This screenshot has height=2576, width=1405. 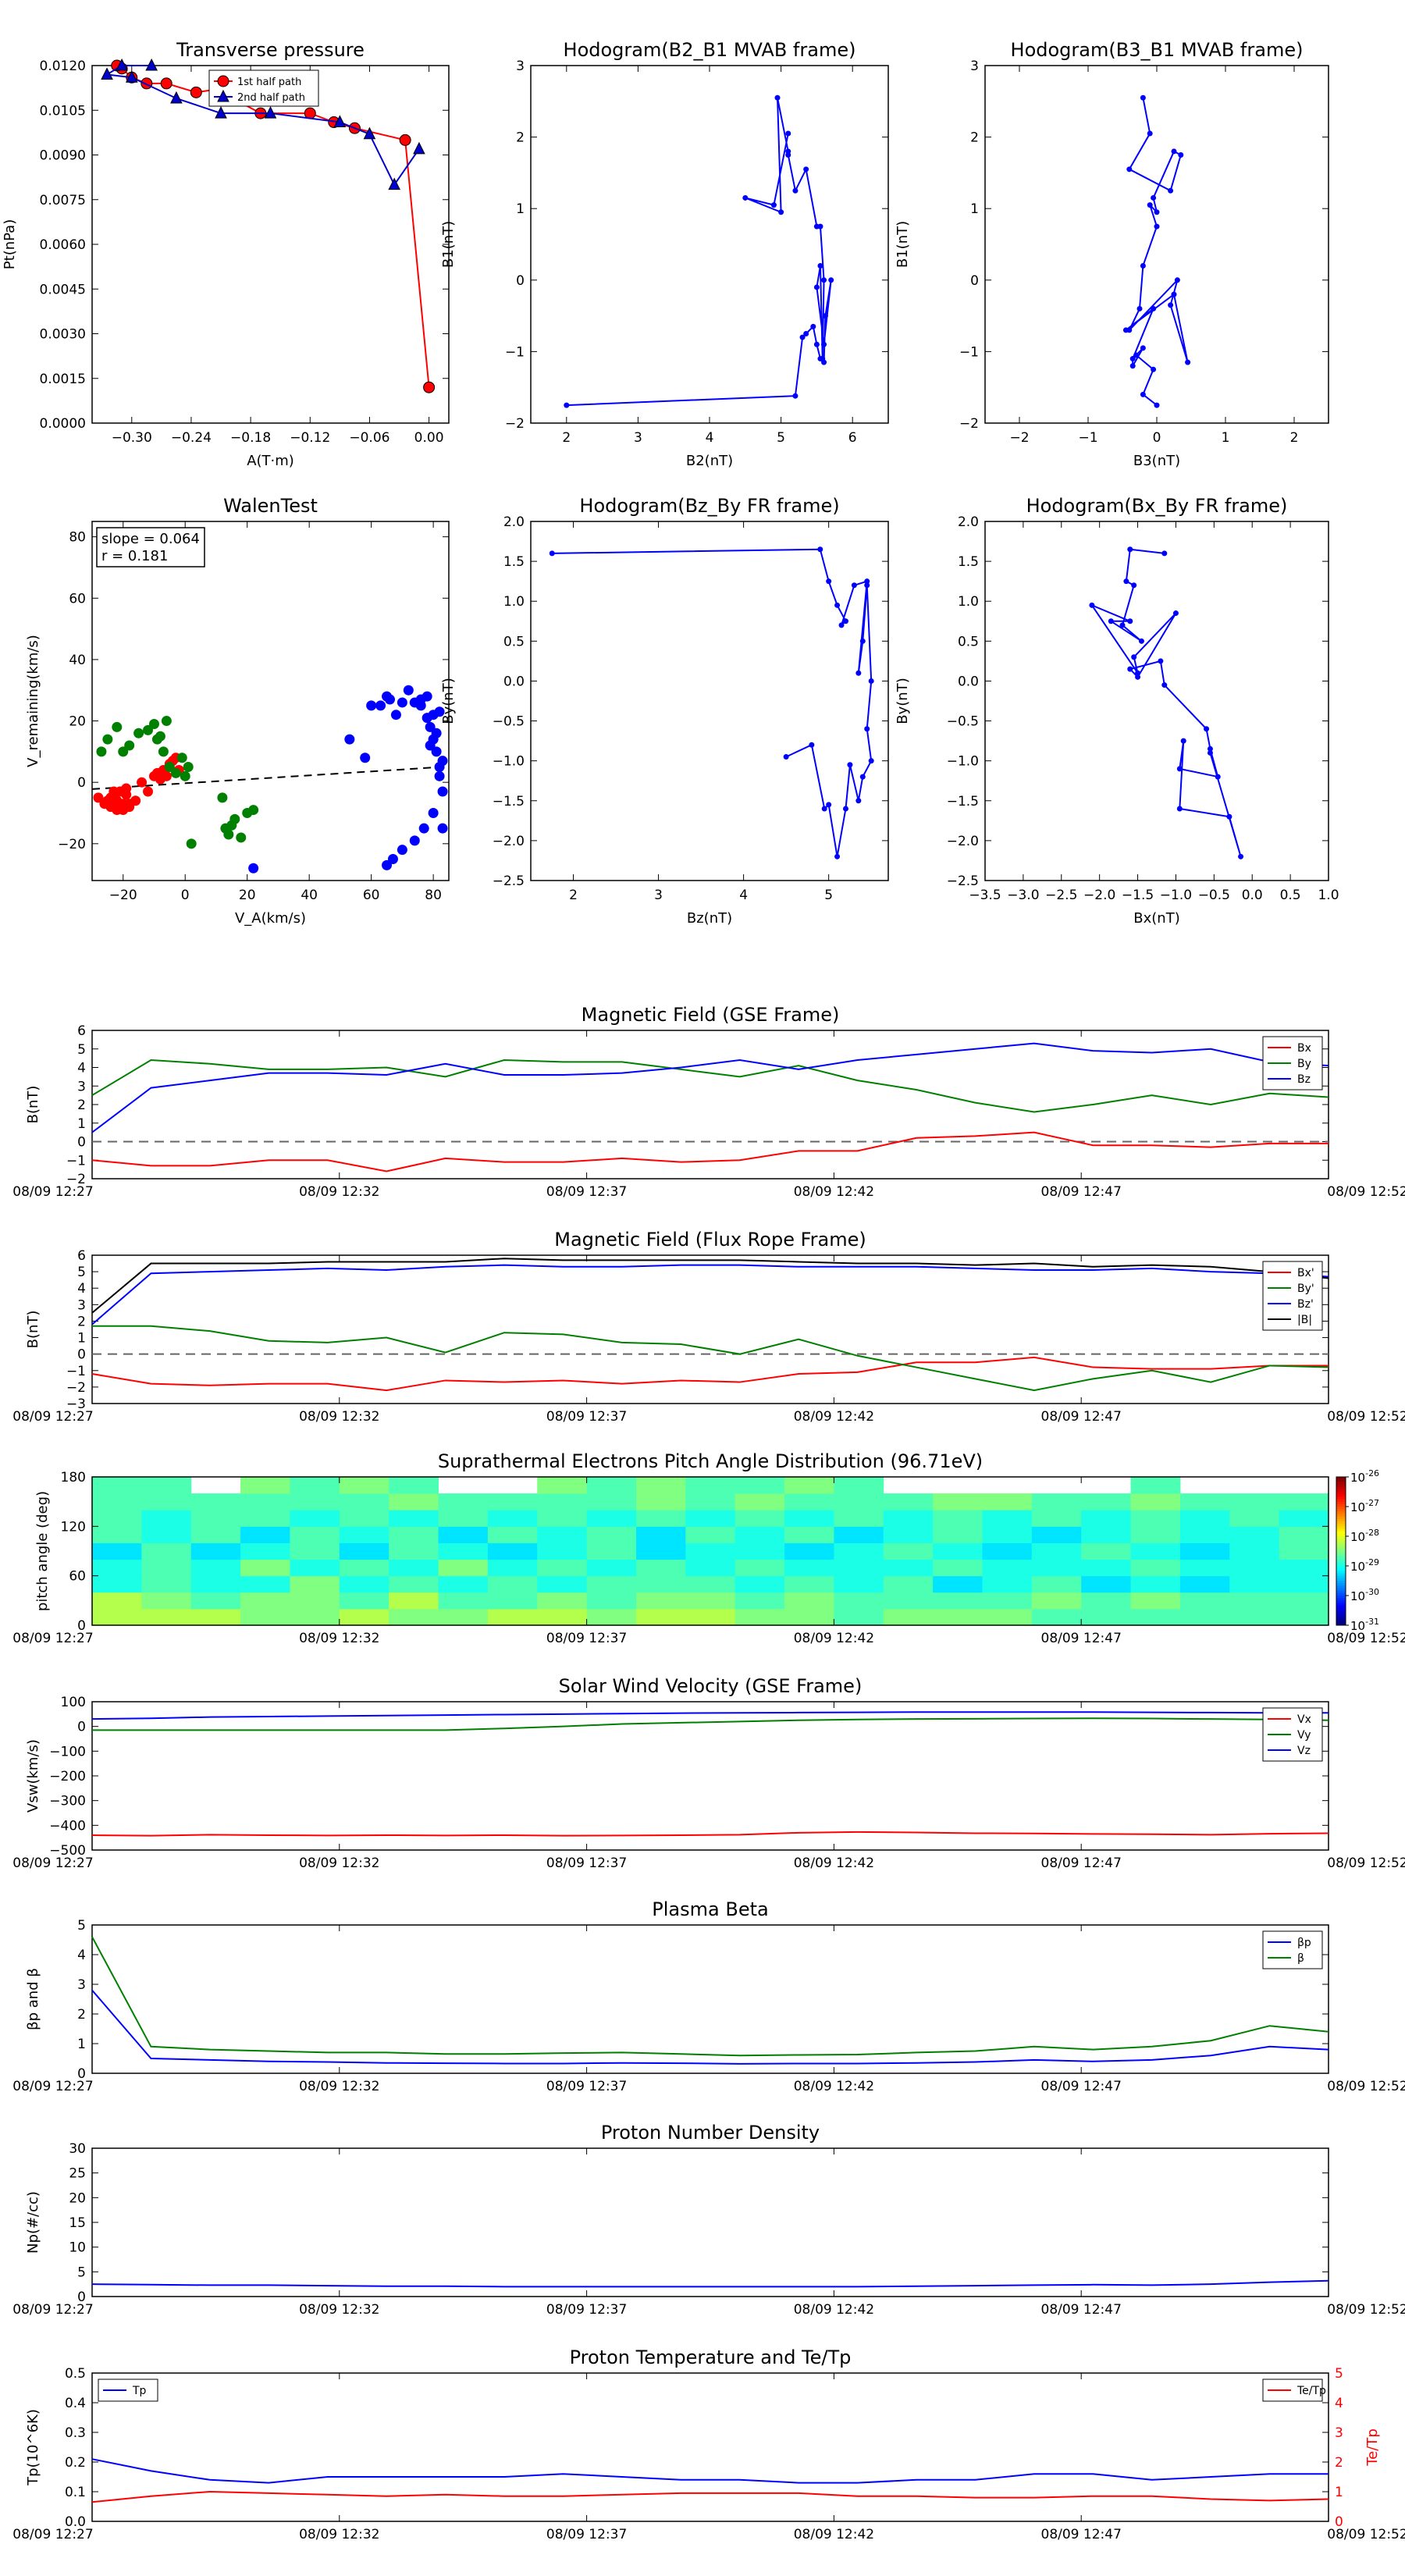 I want to click on x-tick-label: 08/09 12:32, so click(x=339, y=1638).